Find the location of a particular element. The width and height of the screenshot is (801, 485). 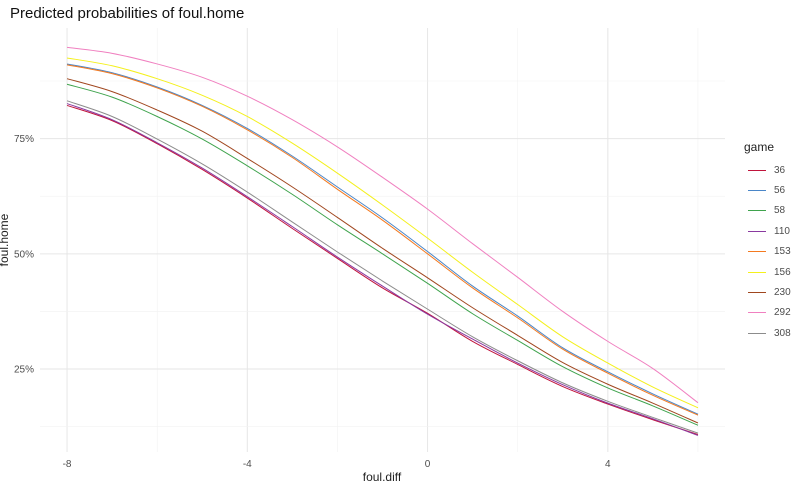

legend-item-58: 58 is located at coordinates (767, 211).